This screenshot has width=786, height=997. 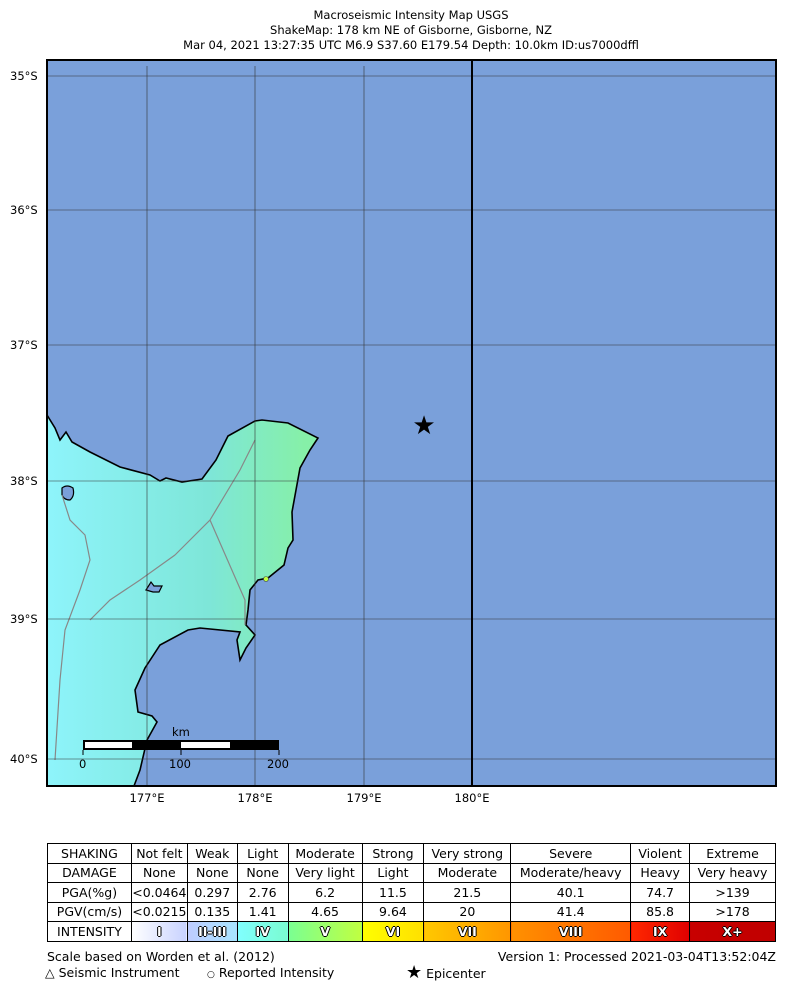 What do you see at coordinates (660, 872) in the screenshot?
I see `legend-cell: Heavy` at bounding box center [660, 872].